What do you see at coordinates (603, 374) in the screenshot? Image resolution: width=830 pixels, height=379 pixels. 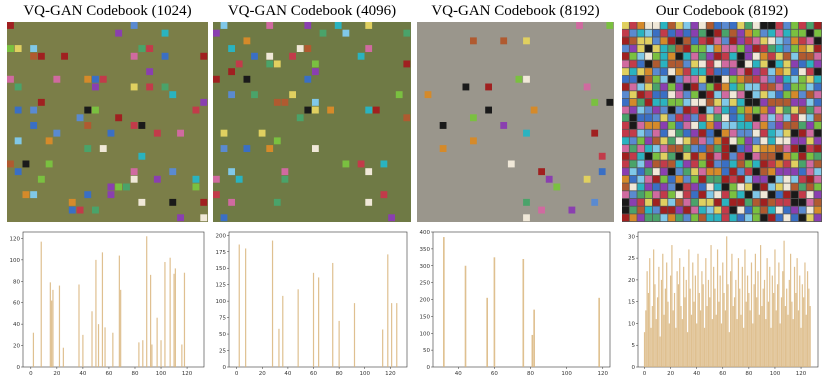 I see `x-tick-label: 120` at bounding box center [603, 374].